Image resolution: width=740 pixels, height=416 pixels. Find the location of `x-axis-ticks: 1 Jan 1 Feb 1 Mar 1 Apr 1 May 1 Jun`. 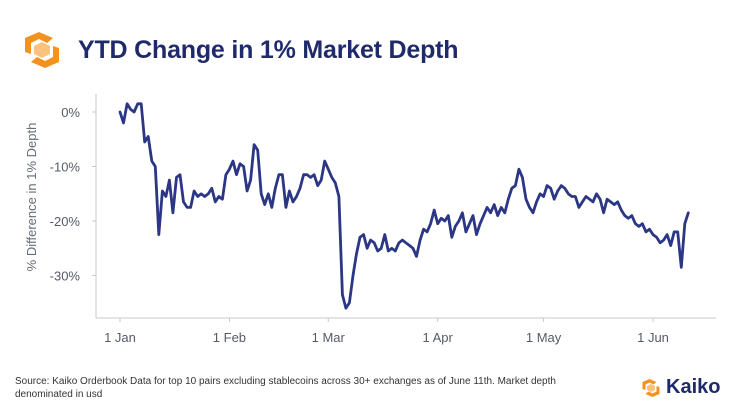

x-axis-ticks: 1 Jan 1 Feb 1 Mar 1 Apr 1 May 1 Jun is located at coordinates (386, 331).